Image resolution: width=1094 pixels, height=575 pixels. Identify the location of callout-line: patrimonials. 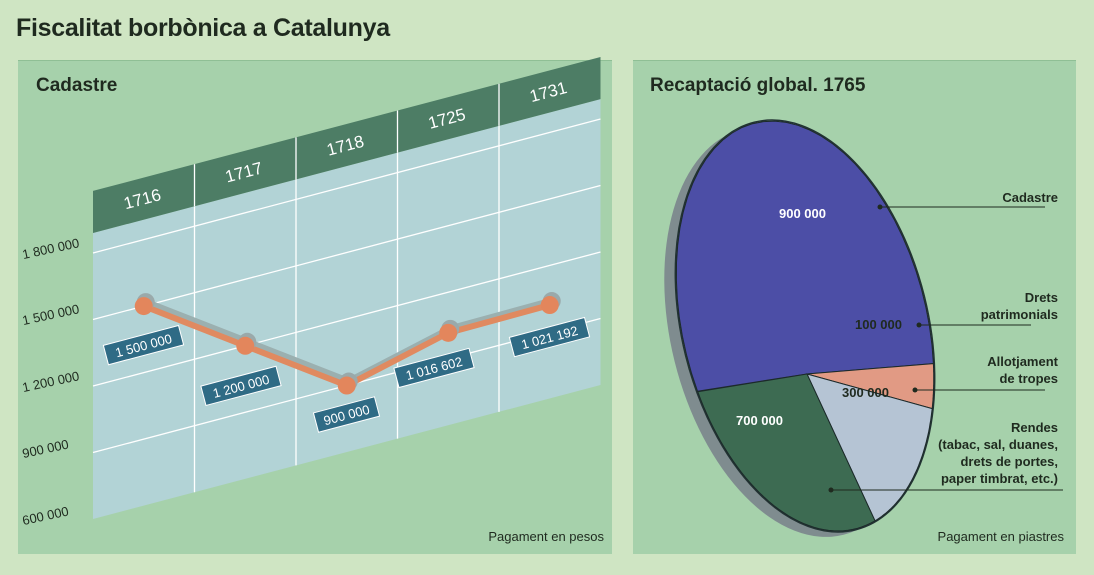
(1019, 314).